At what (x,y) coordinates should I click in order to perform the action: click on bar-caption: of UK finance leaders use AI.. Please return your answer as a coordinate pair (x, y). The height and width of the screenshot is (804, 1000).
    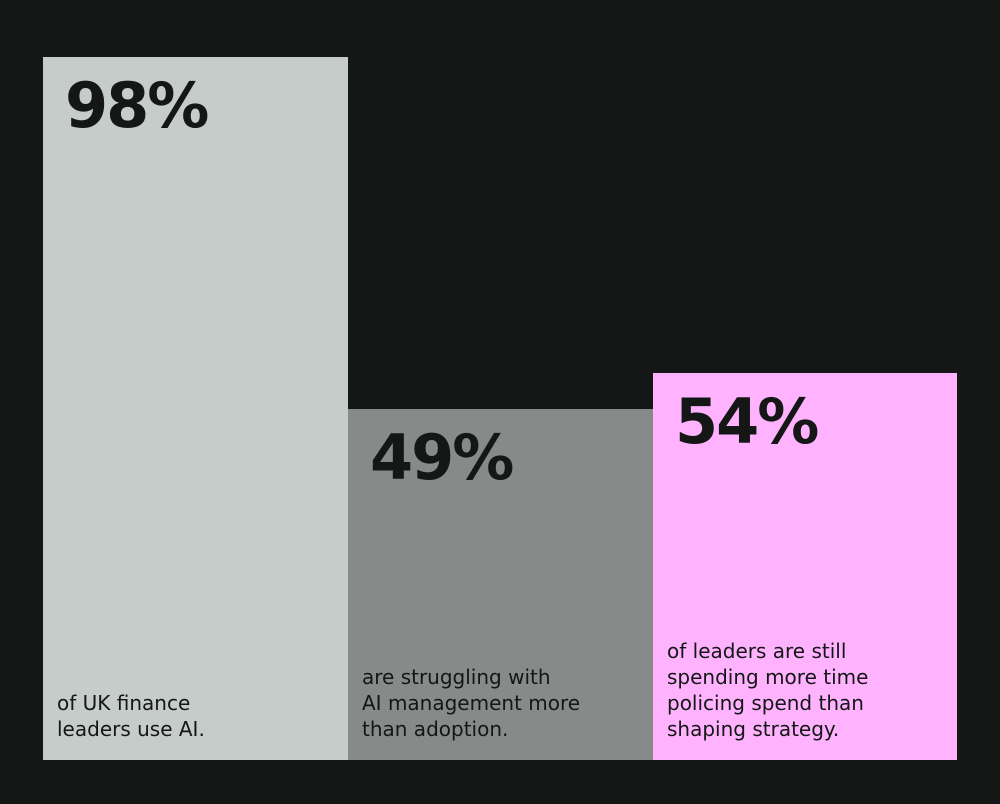
    Looking at the image, I should click on (131, 716).